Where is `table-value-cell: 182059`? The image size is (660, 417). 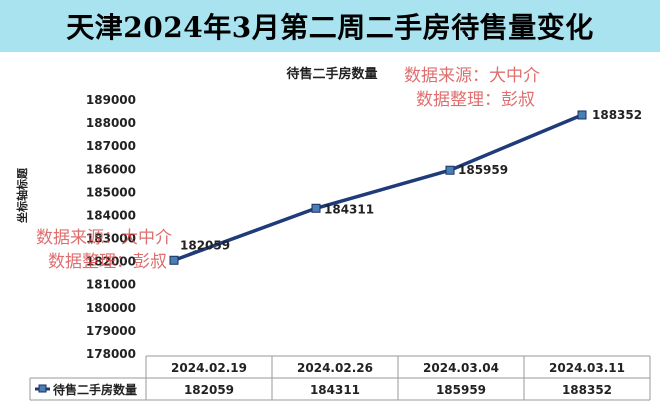 table-value-cell: 182059 is located at coordinates (209, 390).